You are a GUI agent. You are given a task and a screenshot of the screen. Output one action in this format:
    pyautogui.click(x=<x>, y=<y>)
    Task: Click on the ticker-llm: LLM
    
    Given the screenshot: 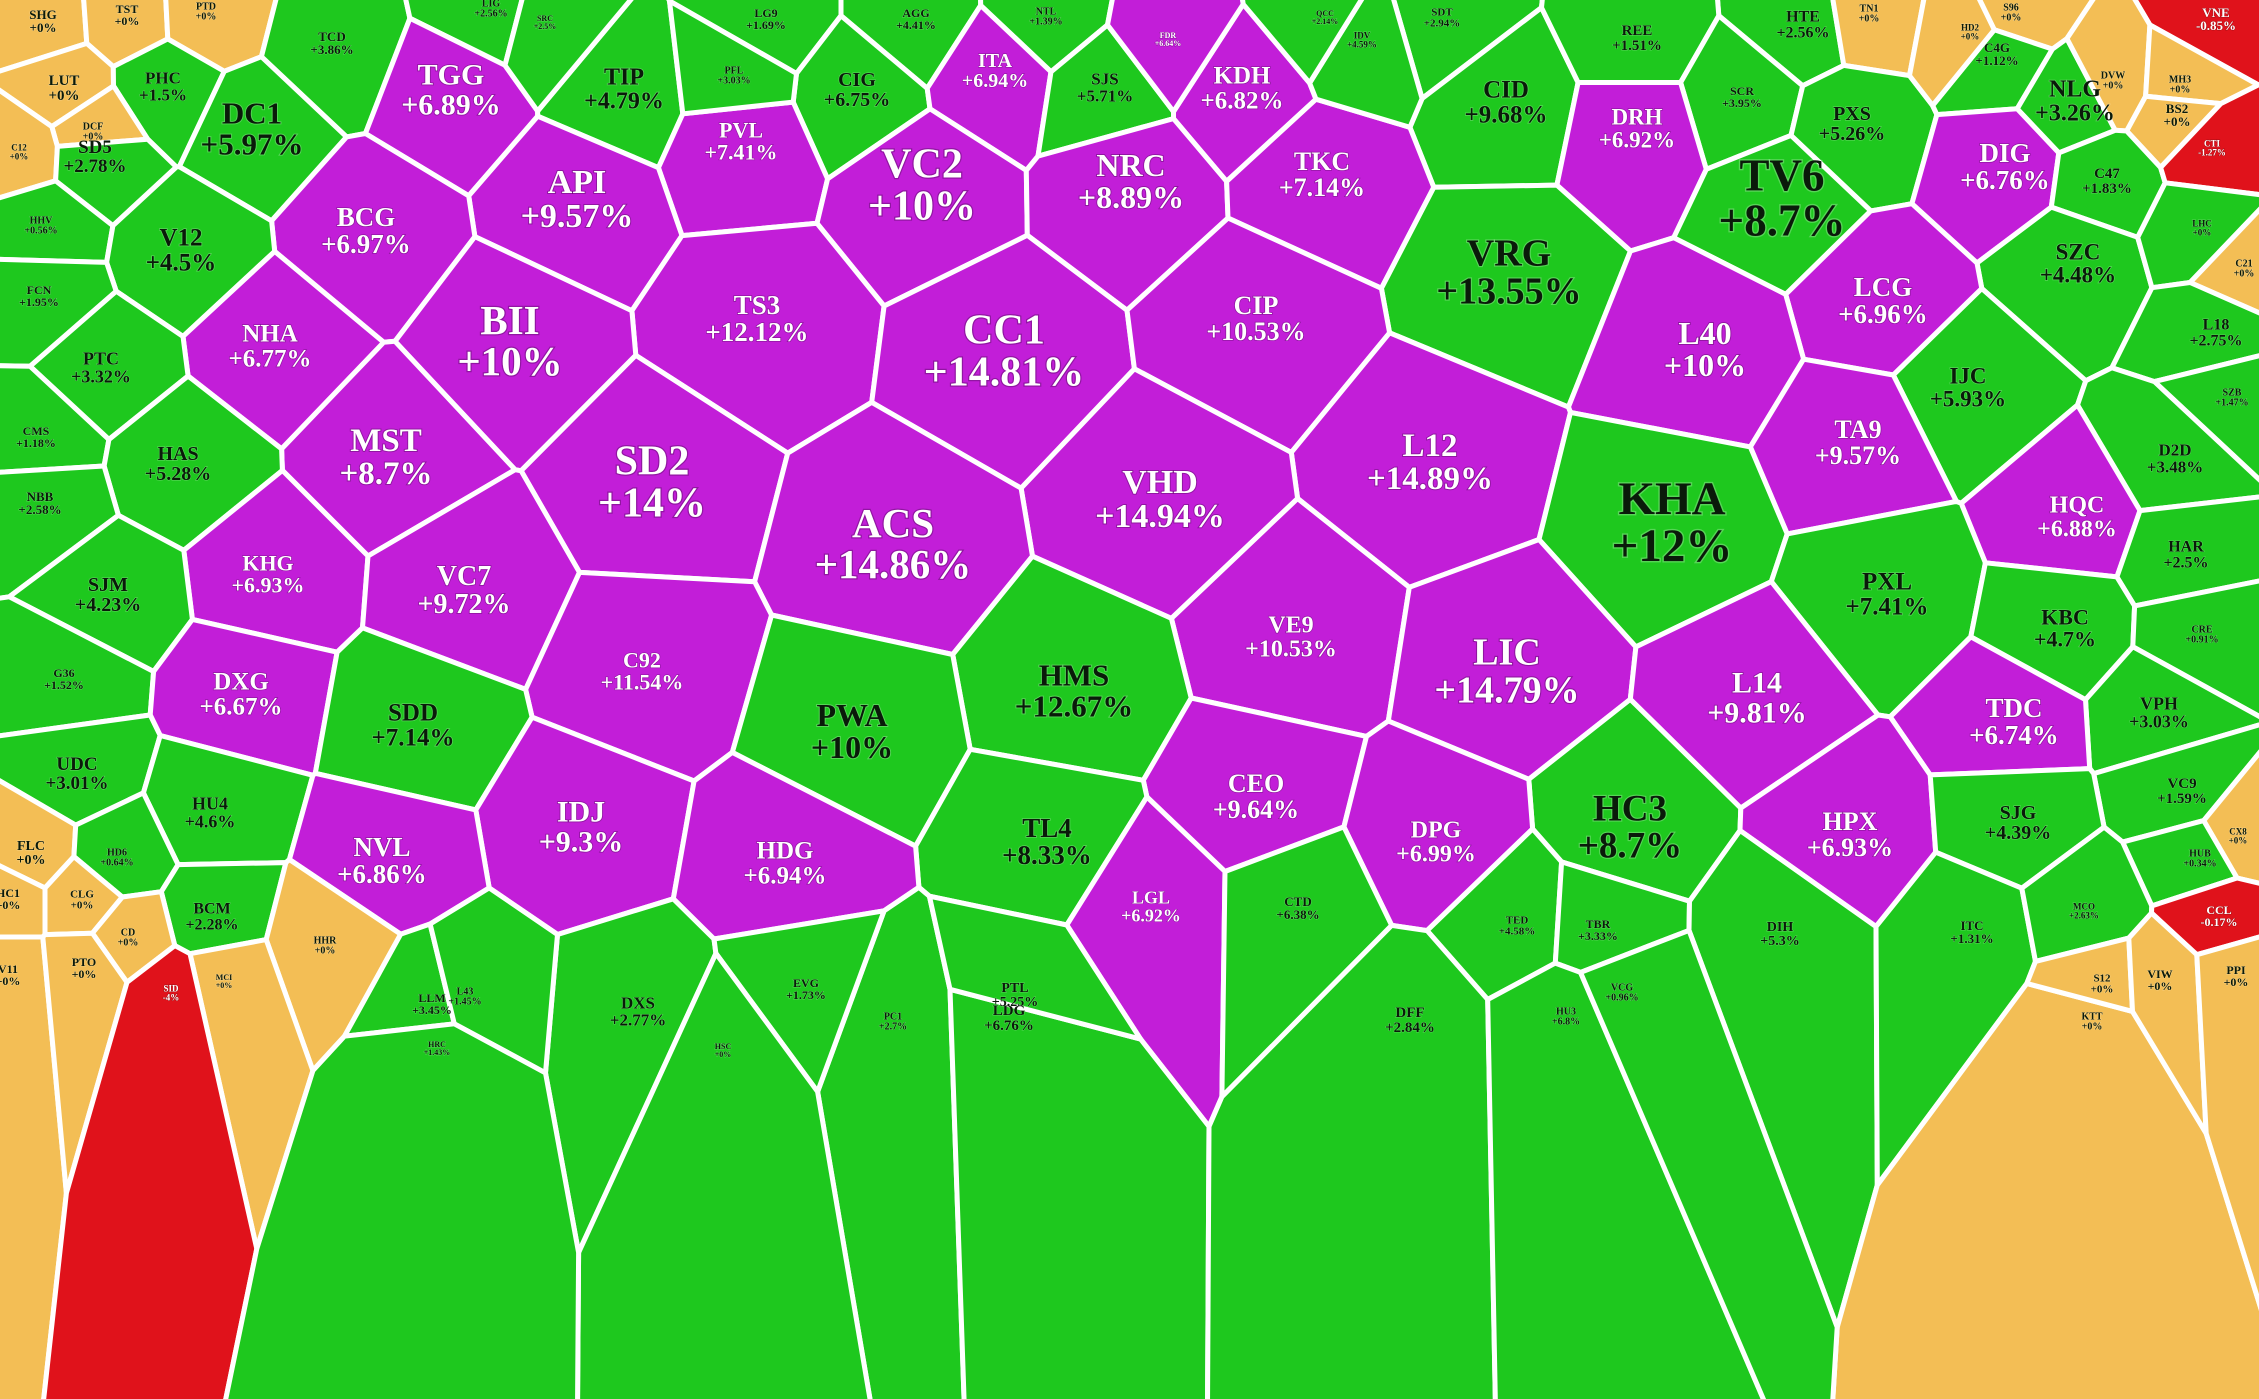 What is the action you would take?
    pyautogui.click(x=431, y=998)
    